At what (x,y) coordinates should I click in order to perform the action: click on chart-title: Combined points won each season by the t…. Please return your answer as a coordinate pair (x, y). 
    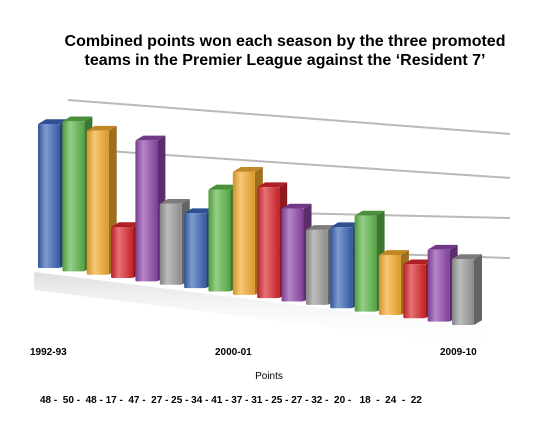
    Looking at the image, I should click on (285, 51).